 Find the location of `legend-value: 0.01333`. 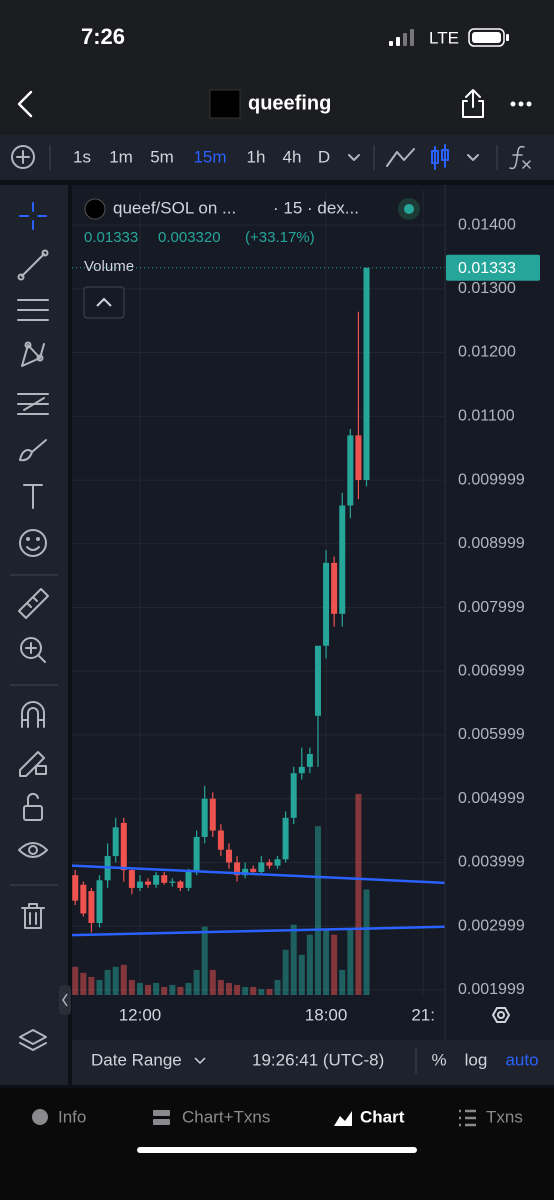

legend-value: 0.01333 is located at coordinates (111, 237).